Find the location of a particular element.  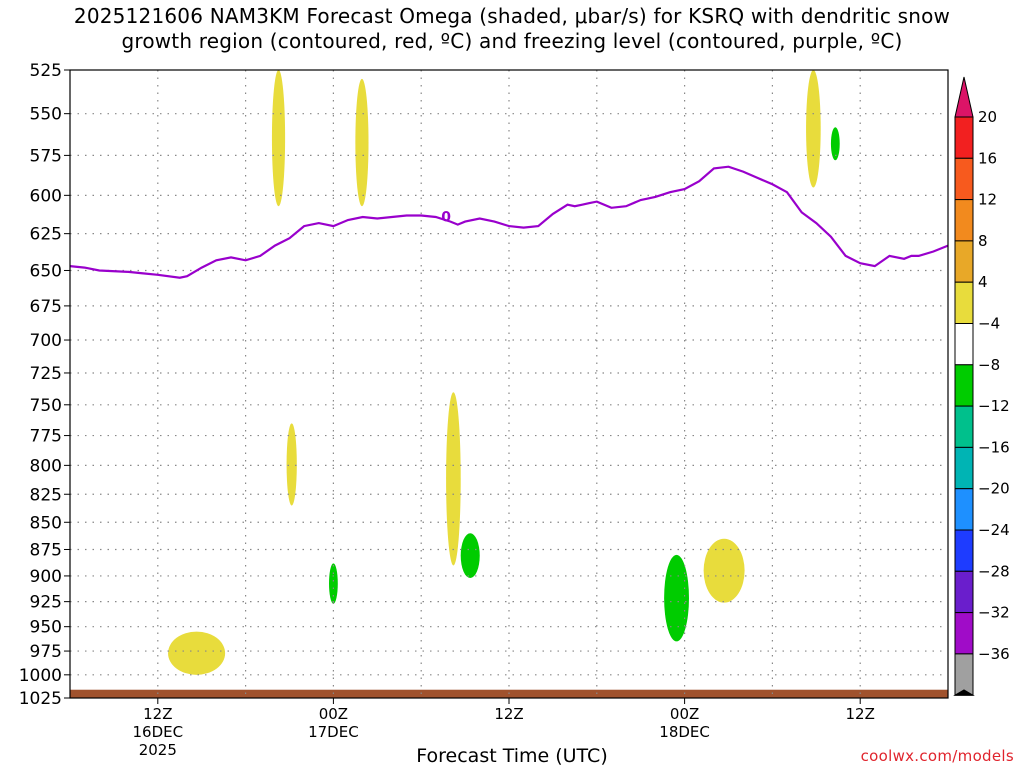

y-tick-label-1000: 1000 is located at coordinates (40, 676).